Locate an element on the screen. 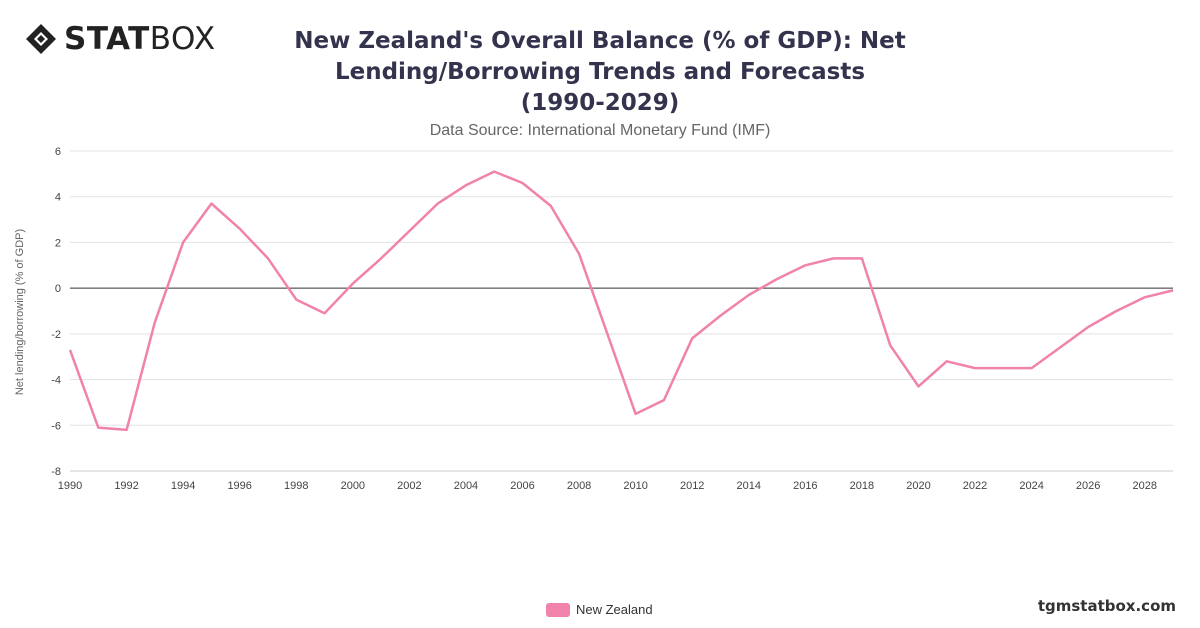  legend-label: New Zealand is located at coordinates (614, 609).